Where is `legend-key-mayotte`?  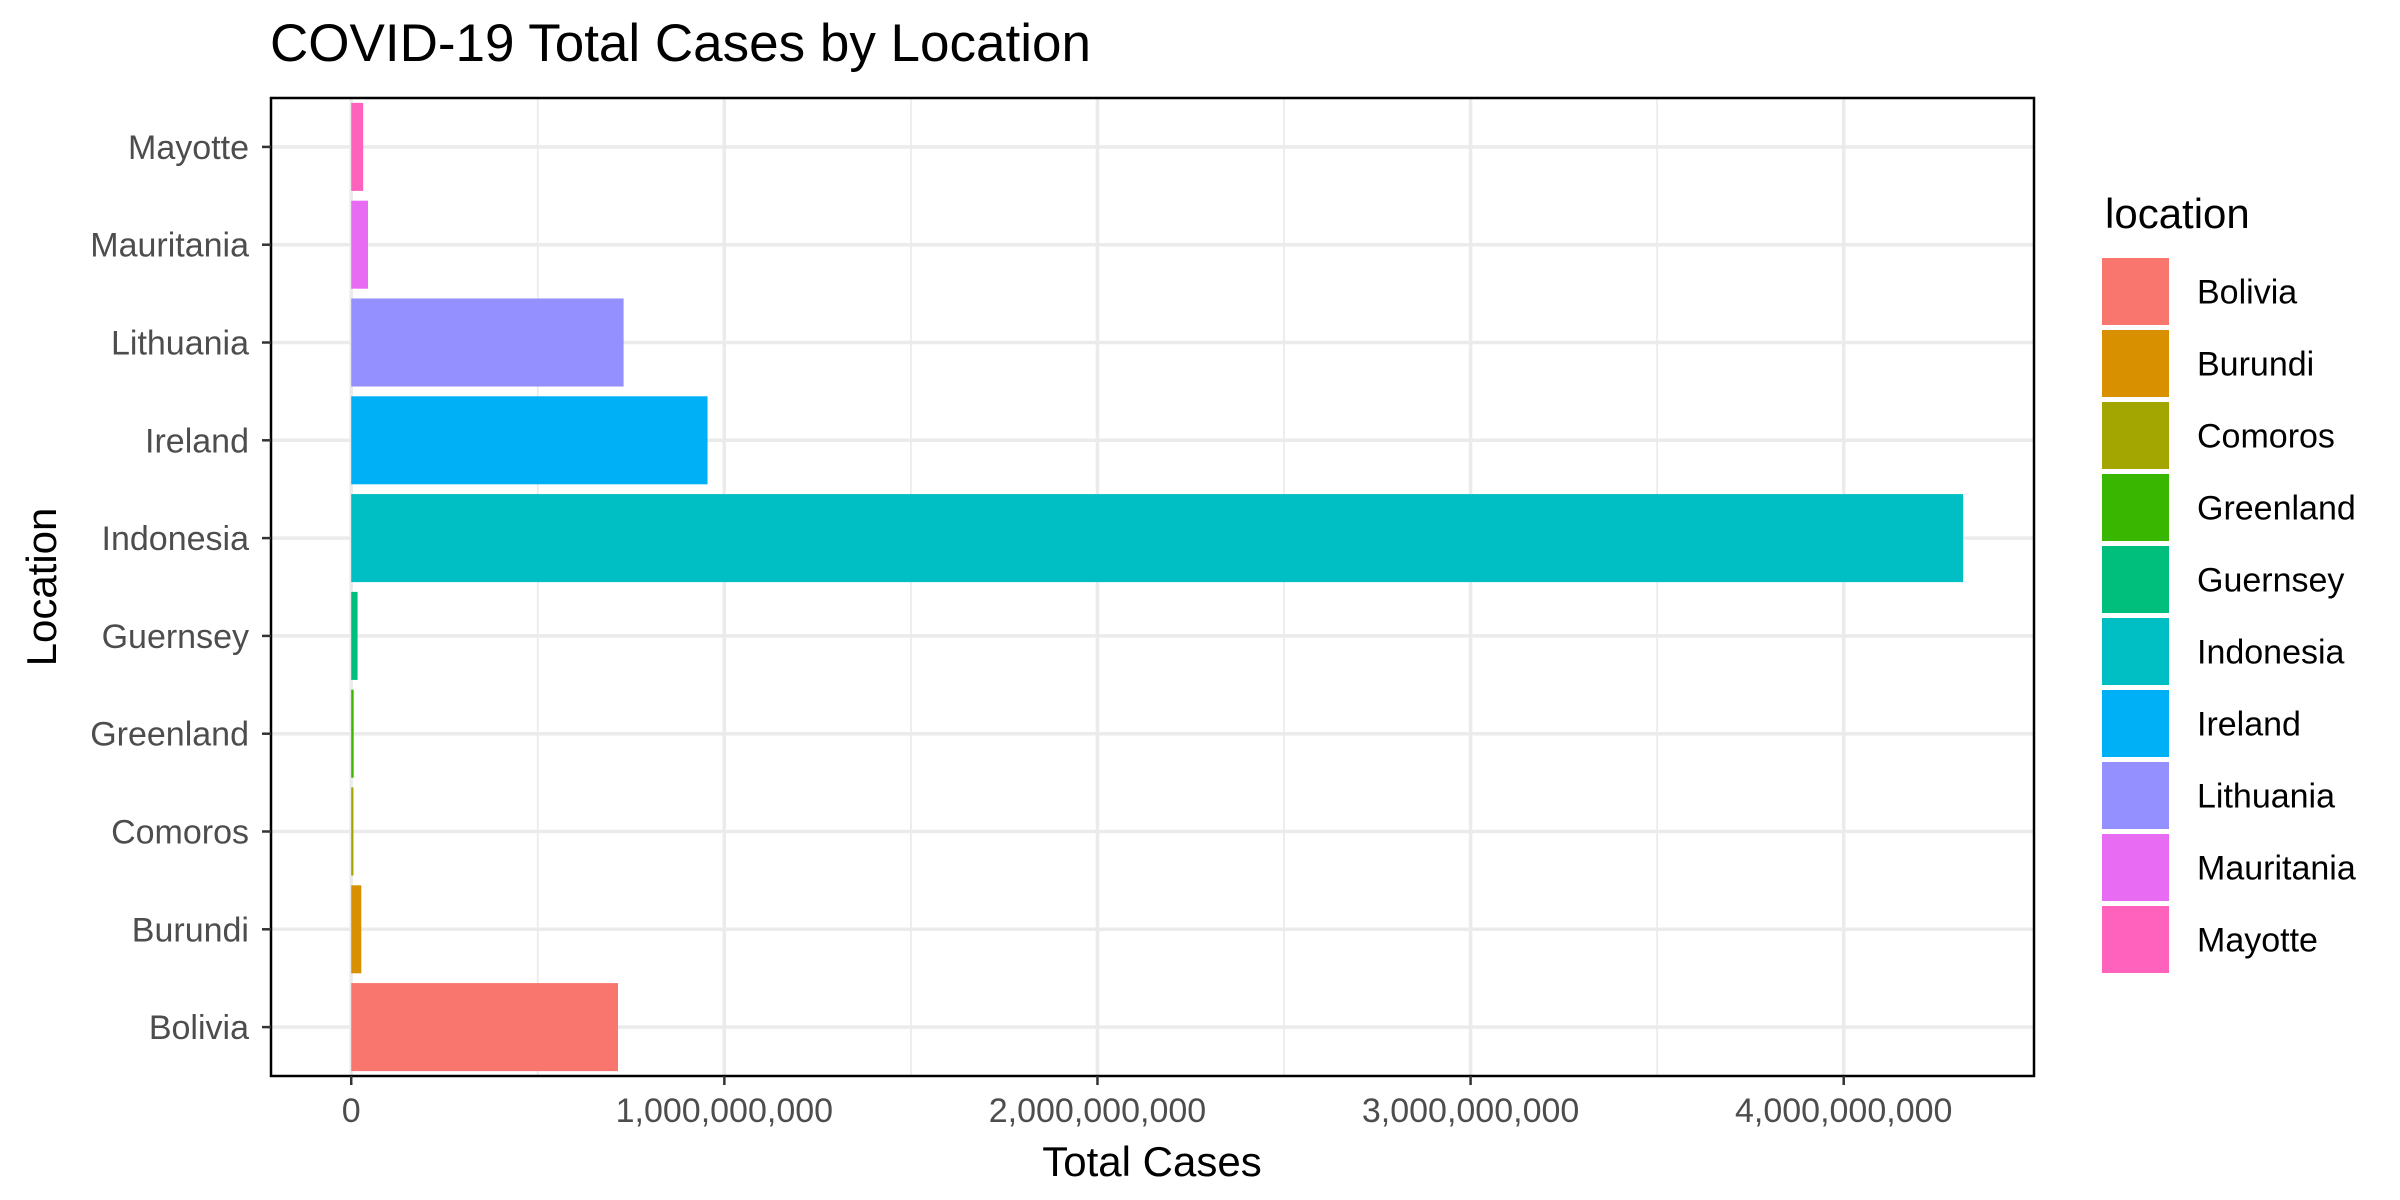 legend-key-mayotte is located at coordinates (2135, 939).